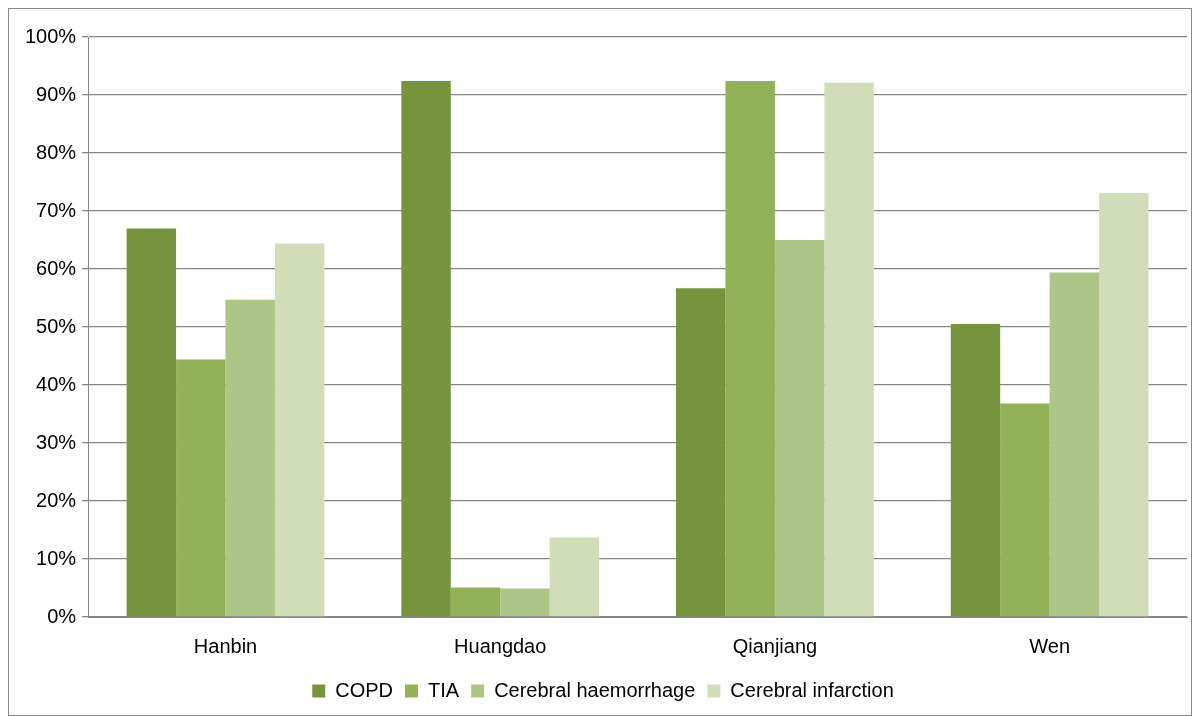 This screenshot has width=1200, height=716. What do you see at coordinates (56, 93) in the screenshot?
I see `y-tick-label: 90%` at bounding box center [56, 93].